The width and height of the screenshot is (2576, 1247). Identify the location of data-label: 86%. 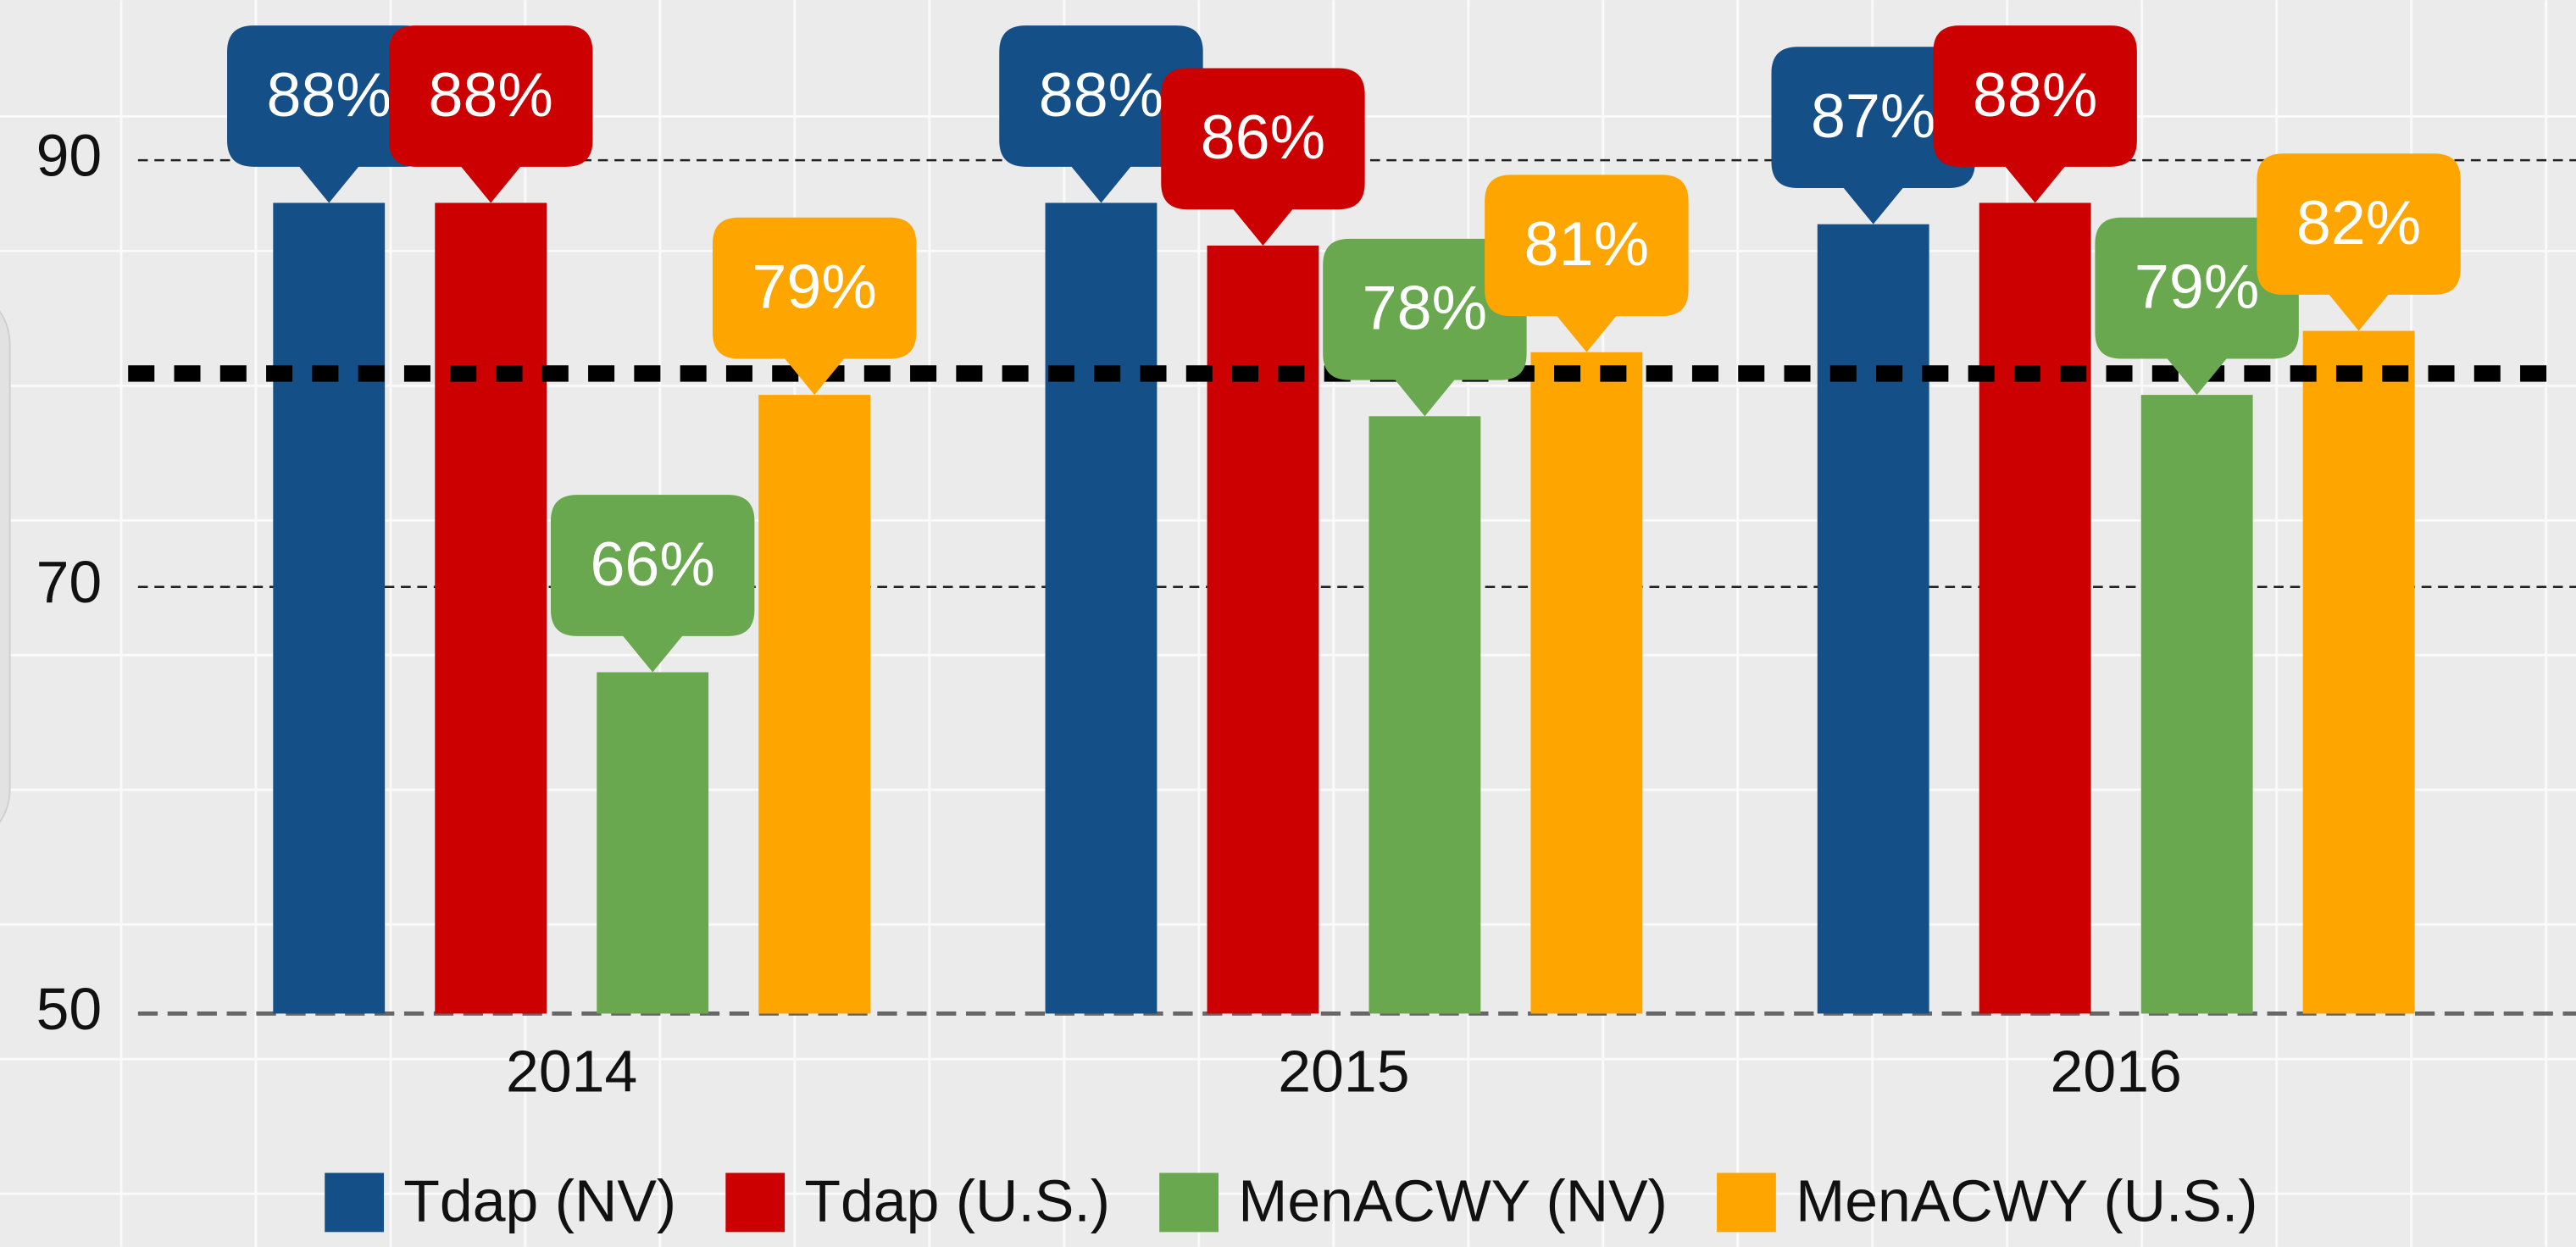
(1263, 137).